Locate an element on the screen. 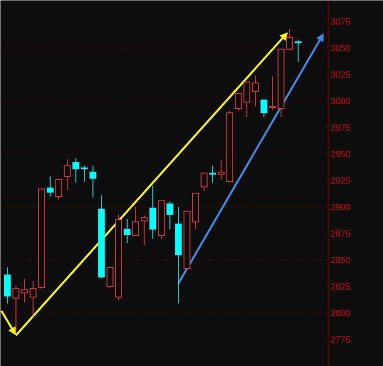  y-tick-label: 2800 is located at coordinates (340, 313).